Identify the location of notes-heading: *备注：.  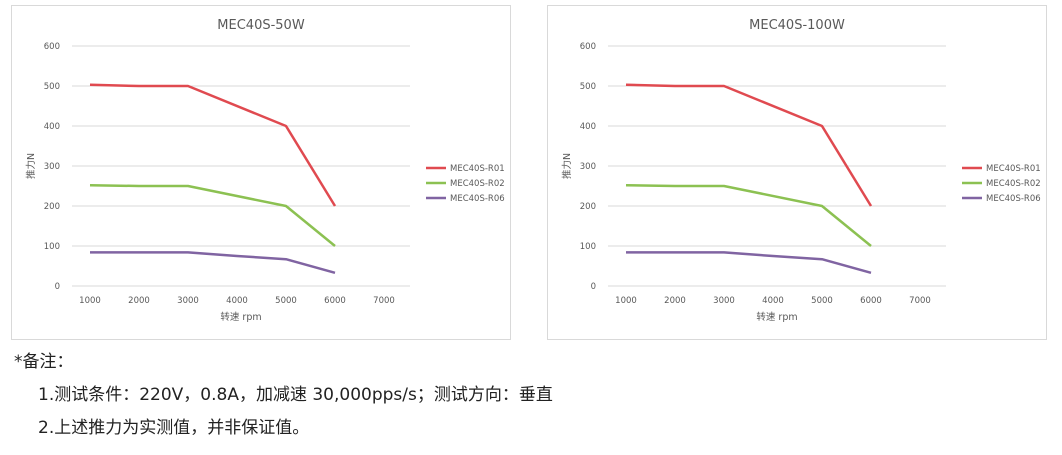
(44, 362).